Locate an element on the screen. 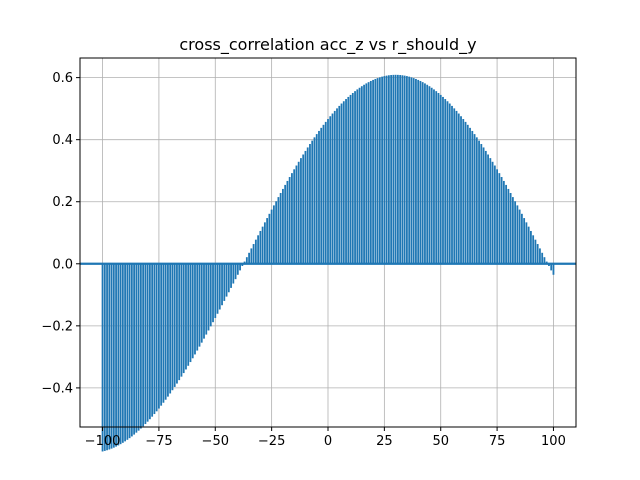 The width and height of the screenshot is (640, 480). y-tick-label: 0.2 is located at coordinates (62, 202).